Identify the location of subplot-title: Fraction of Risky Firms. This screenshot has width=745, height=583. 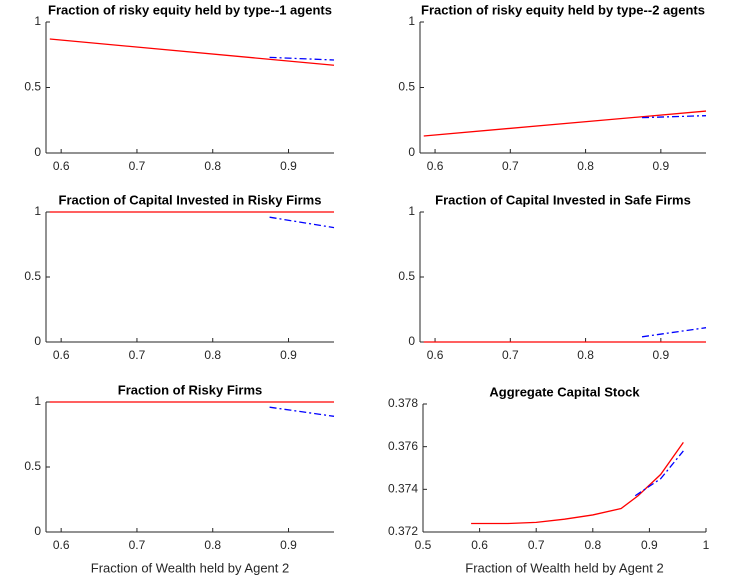
(190, 389).